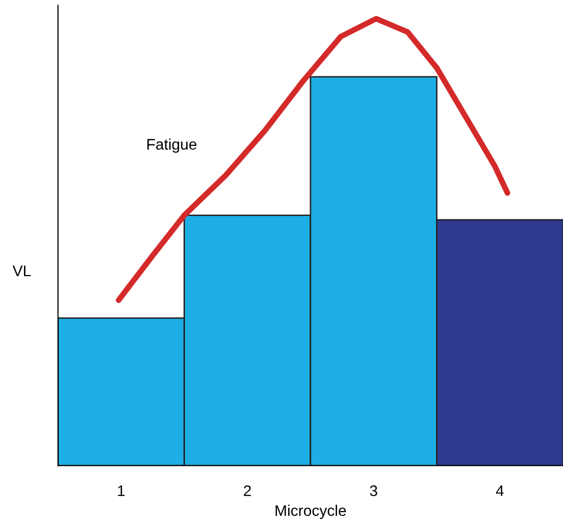 Image resolution: width=563 pixels, height=529 pixels. What do you see at coordinates (500, 491) in the screenshot?
I see `x-tick-label: 4` at bounding box center [500, 491].